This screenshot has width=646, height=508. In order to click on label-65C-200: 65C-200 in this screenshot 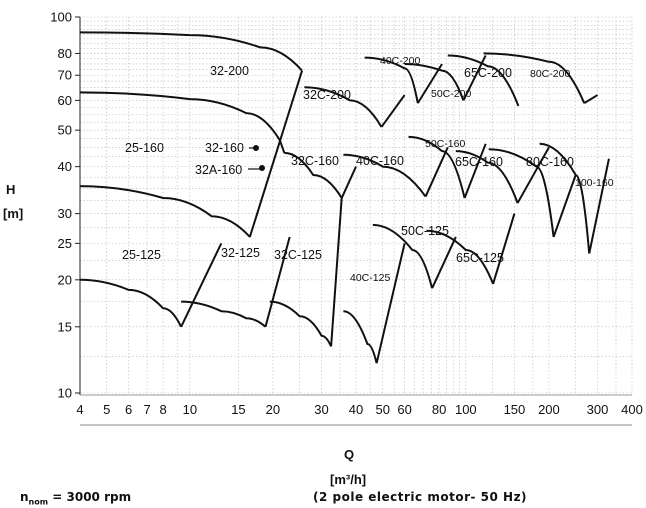, I will do `click(488, 73)`.